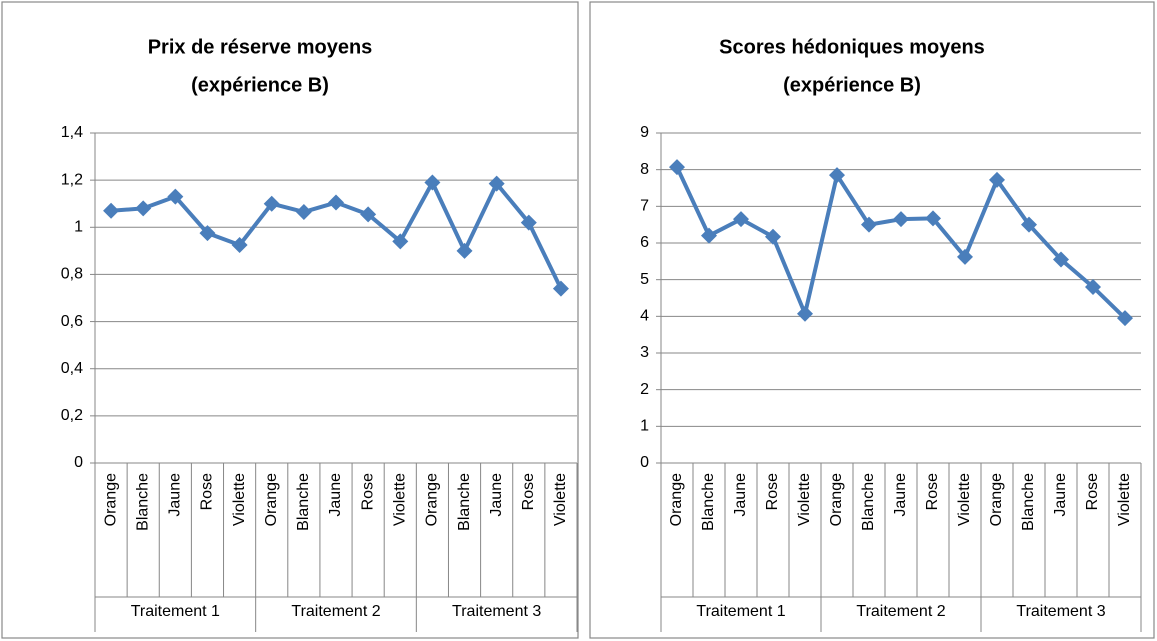 The width and height of the screenshot is (1157, 641). I want to click on chart-title: Prix de réserve moyens, so click(260, 47).